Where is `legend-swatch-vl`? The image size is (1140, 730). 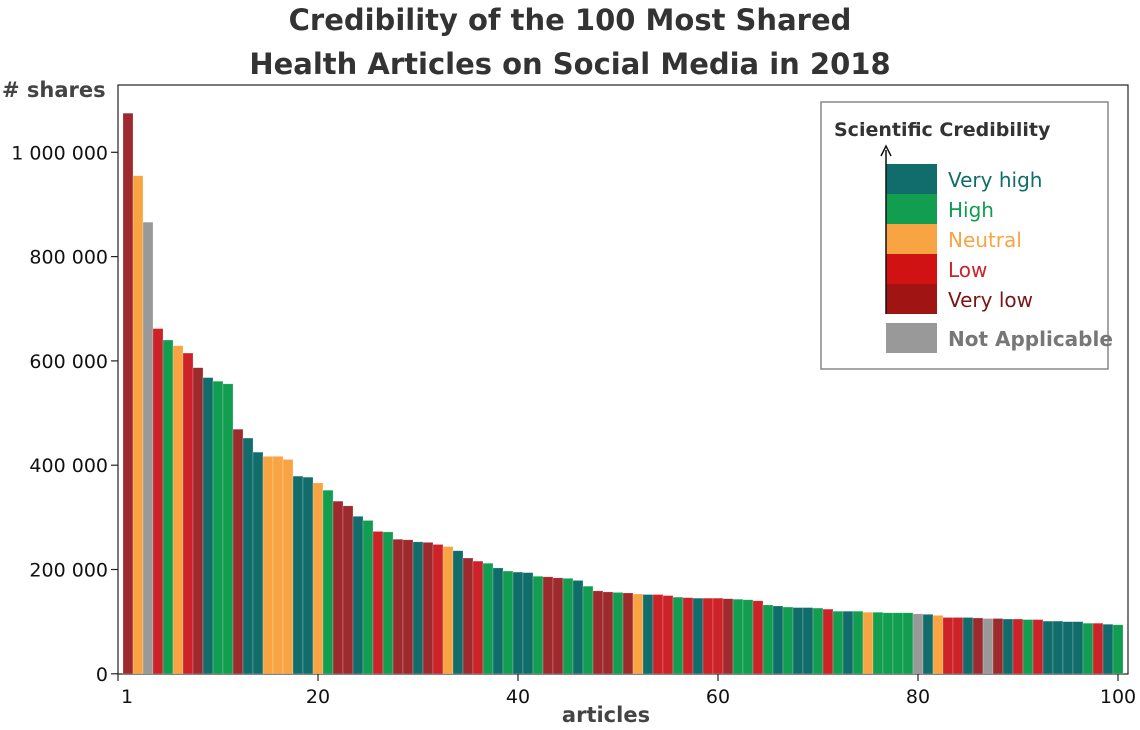 legend-swatch-vl is located at coordinates (911, 299).